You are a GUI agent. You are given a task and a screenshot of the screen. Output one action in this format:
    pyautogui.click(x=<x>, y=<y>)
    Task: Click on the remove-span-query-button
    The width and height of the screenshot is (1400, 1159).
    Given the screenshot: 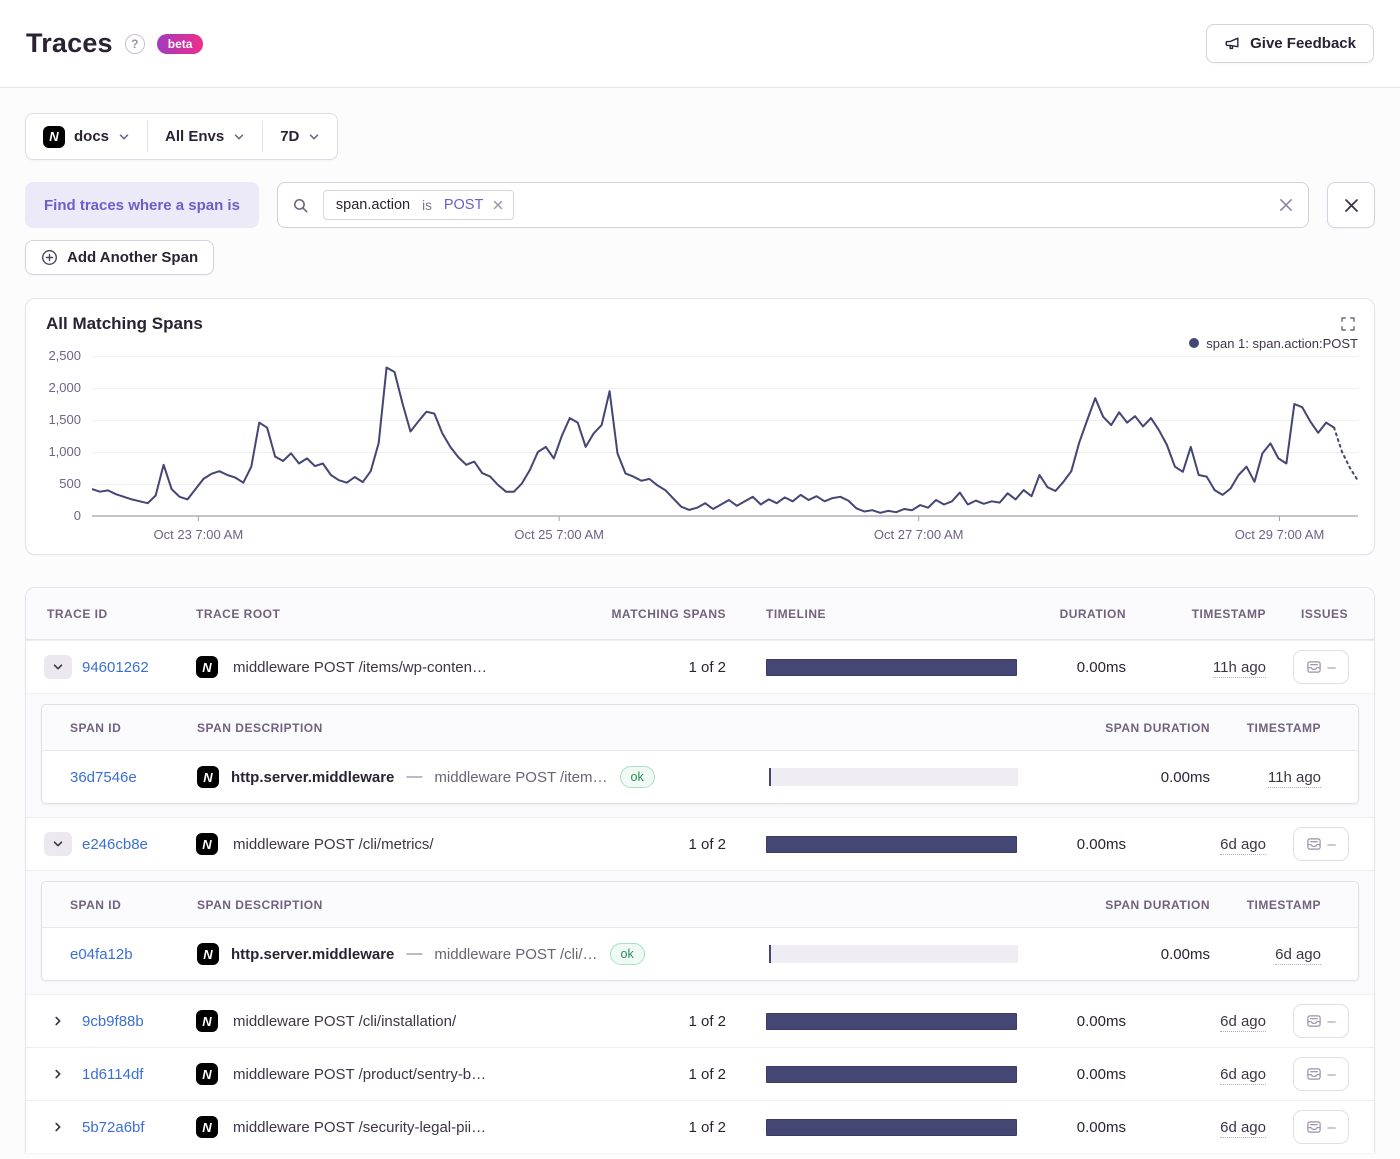 What is the action you would take?
    pyautogui.click(x=1351, y=205)
    